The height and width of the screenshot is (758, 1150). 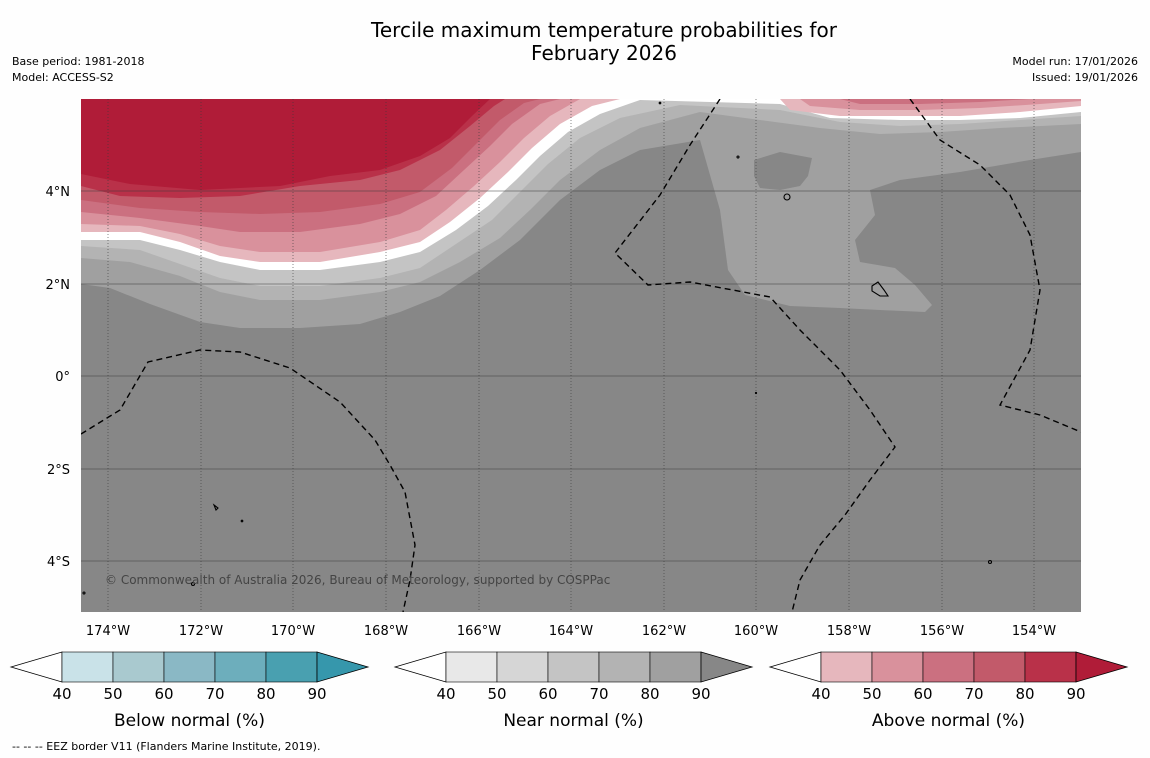 I want to click on lat-label-4s: 4°S, so click(x=58, y=562).